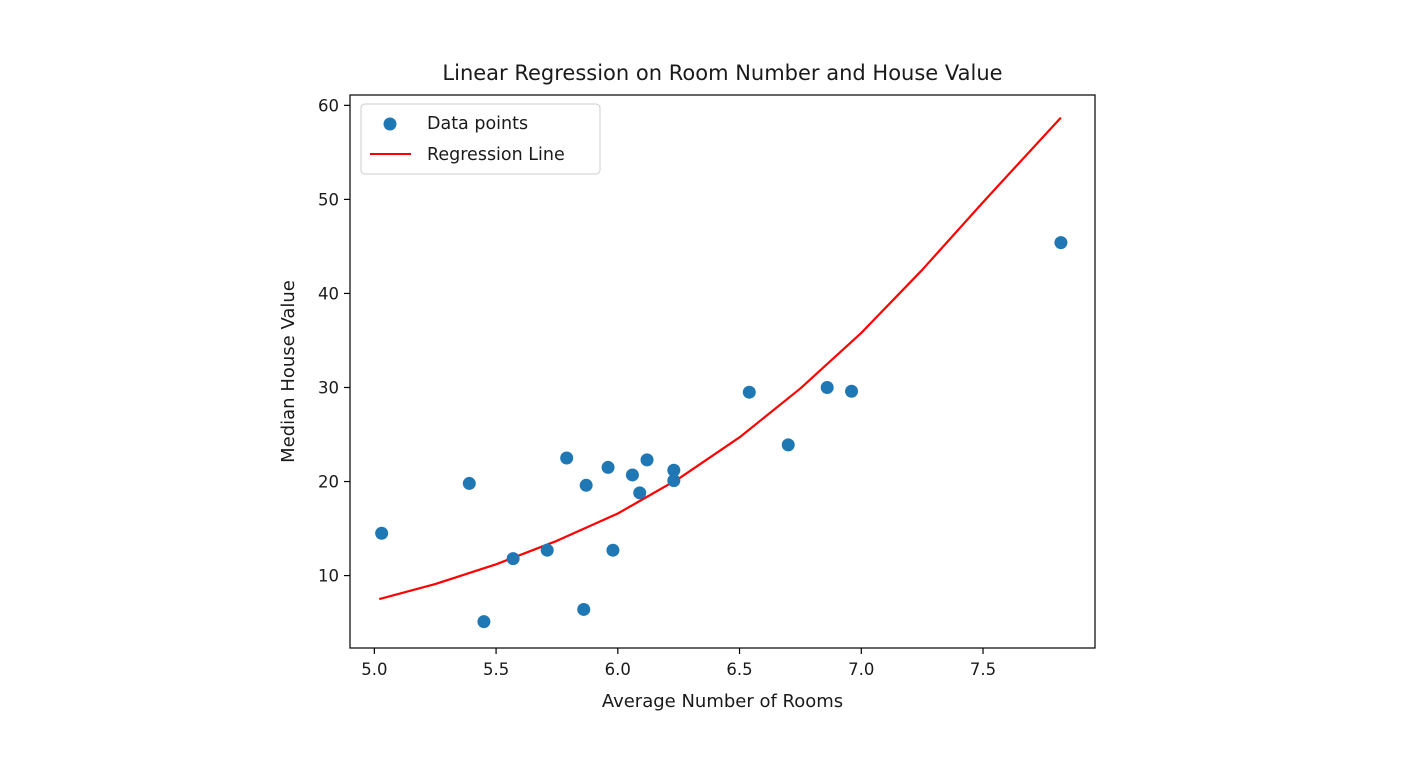  What do you see at coordinates (328, 199) in the screenshot?
I see `y-tick-label: 50` at bounding box center [328, 199].